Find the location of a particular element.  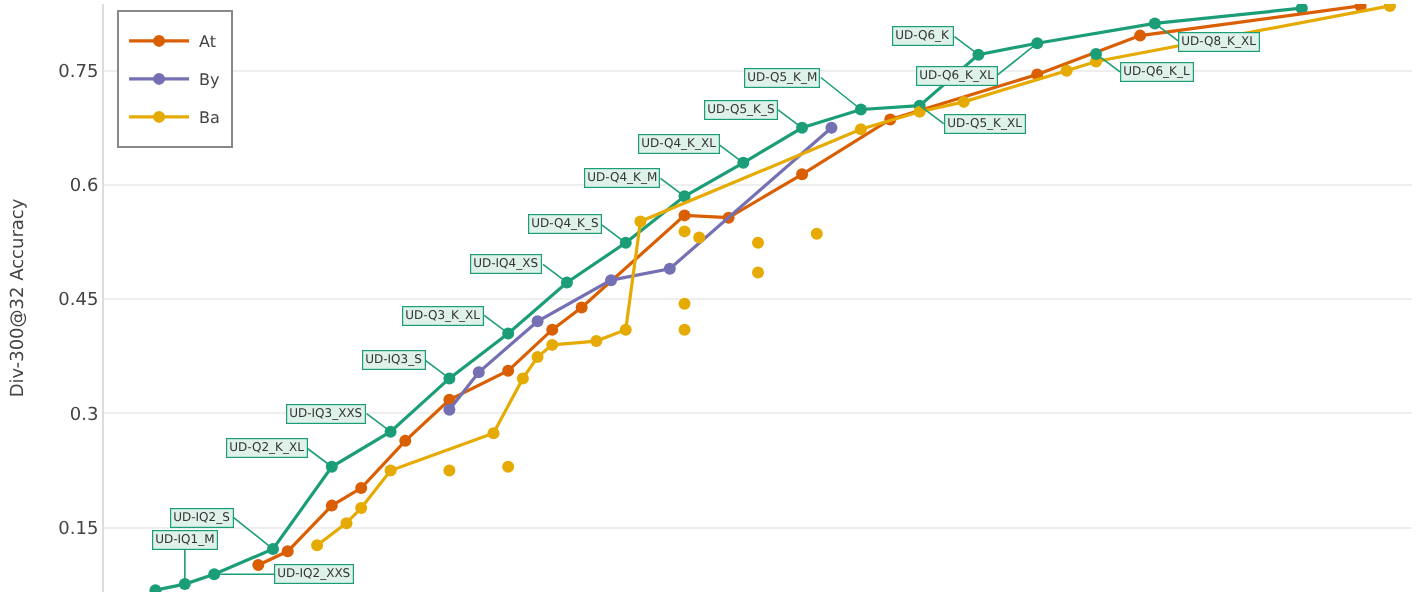

legend-label: At is located at coordinates (208, 42).